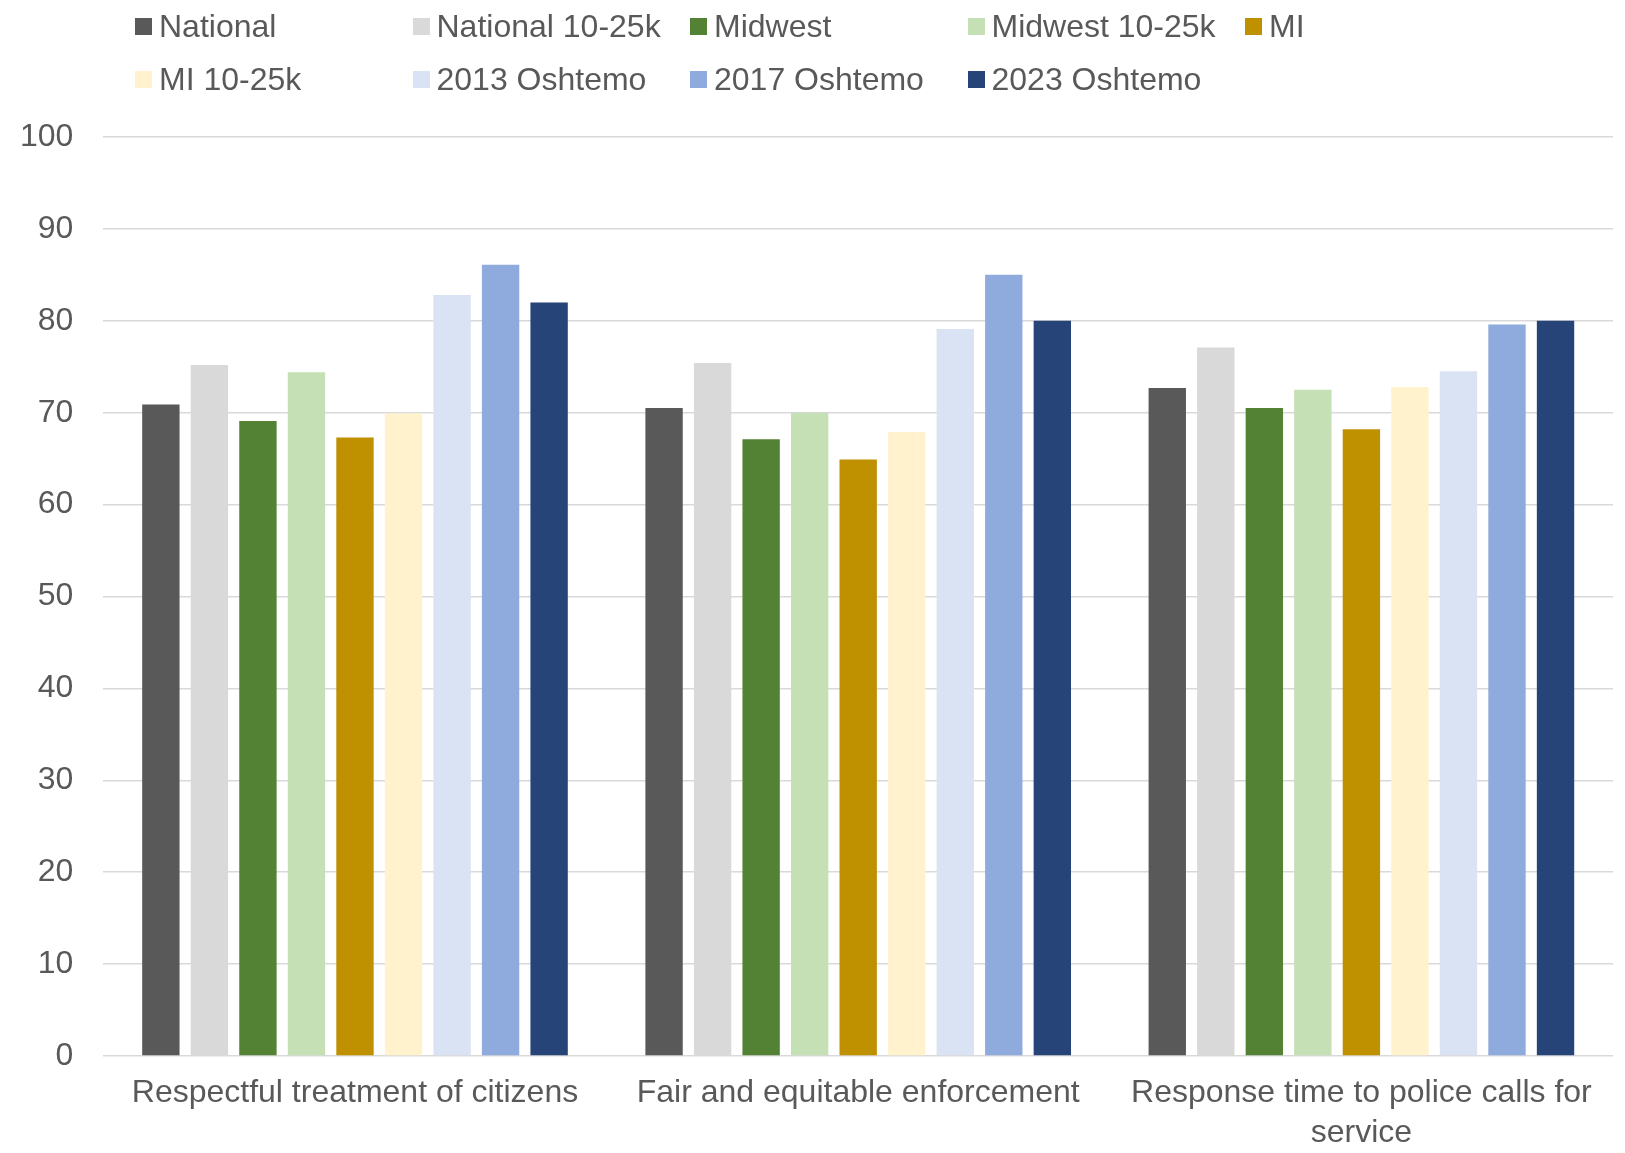  Describe the element at coordinates (55, 961) in the screenshot. I see `y-tick-label: 10` at that location.